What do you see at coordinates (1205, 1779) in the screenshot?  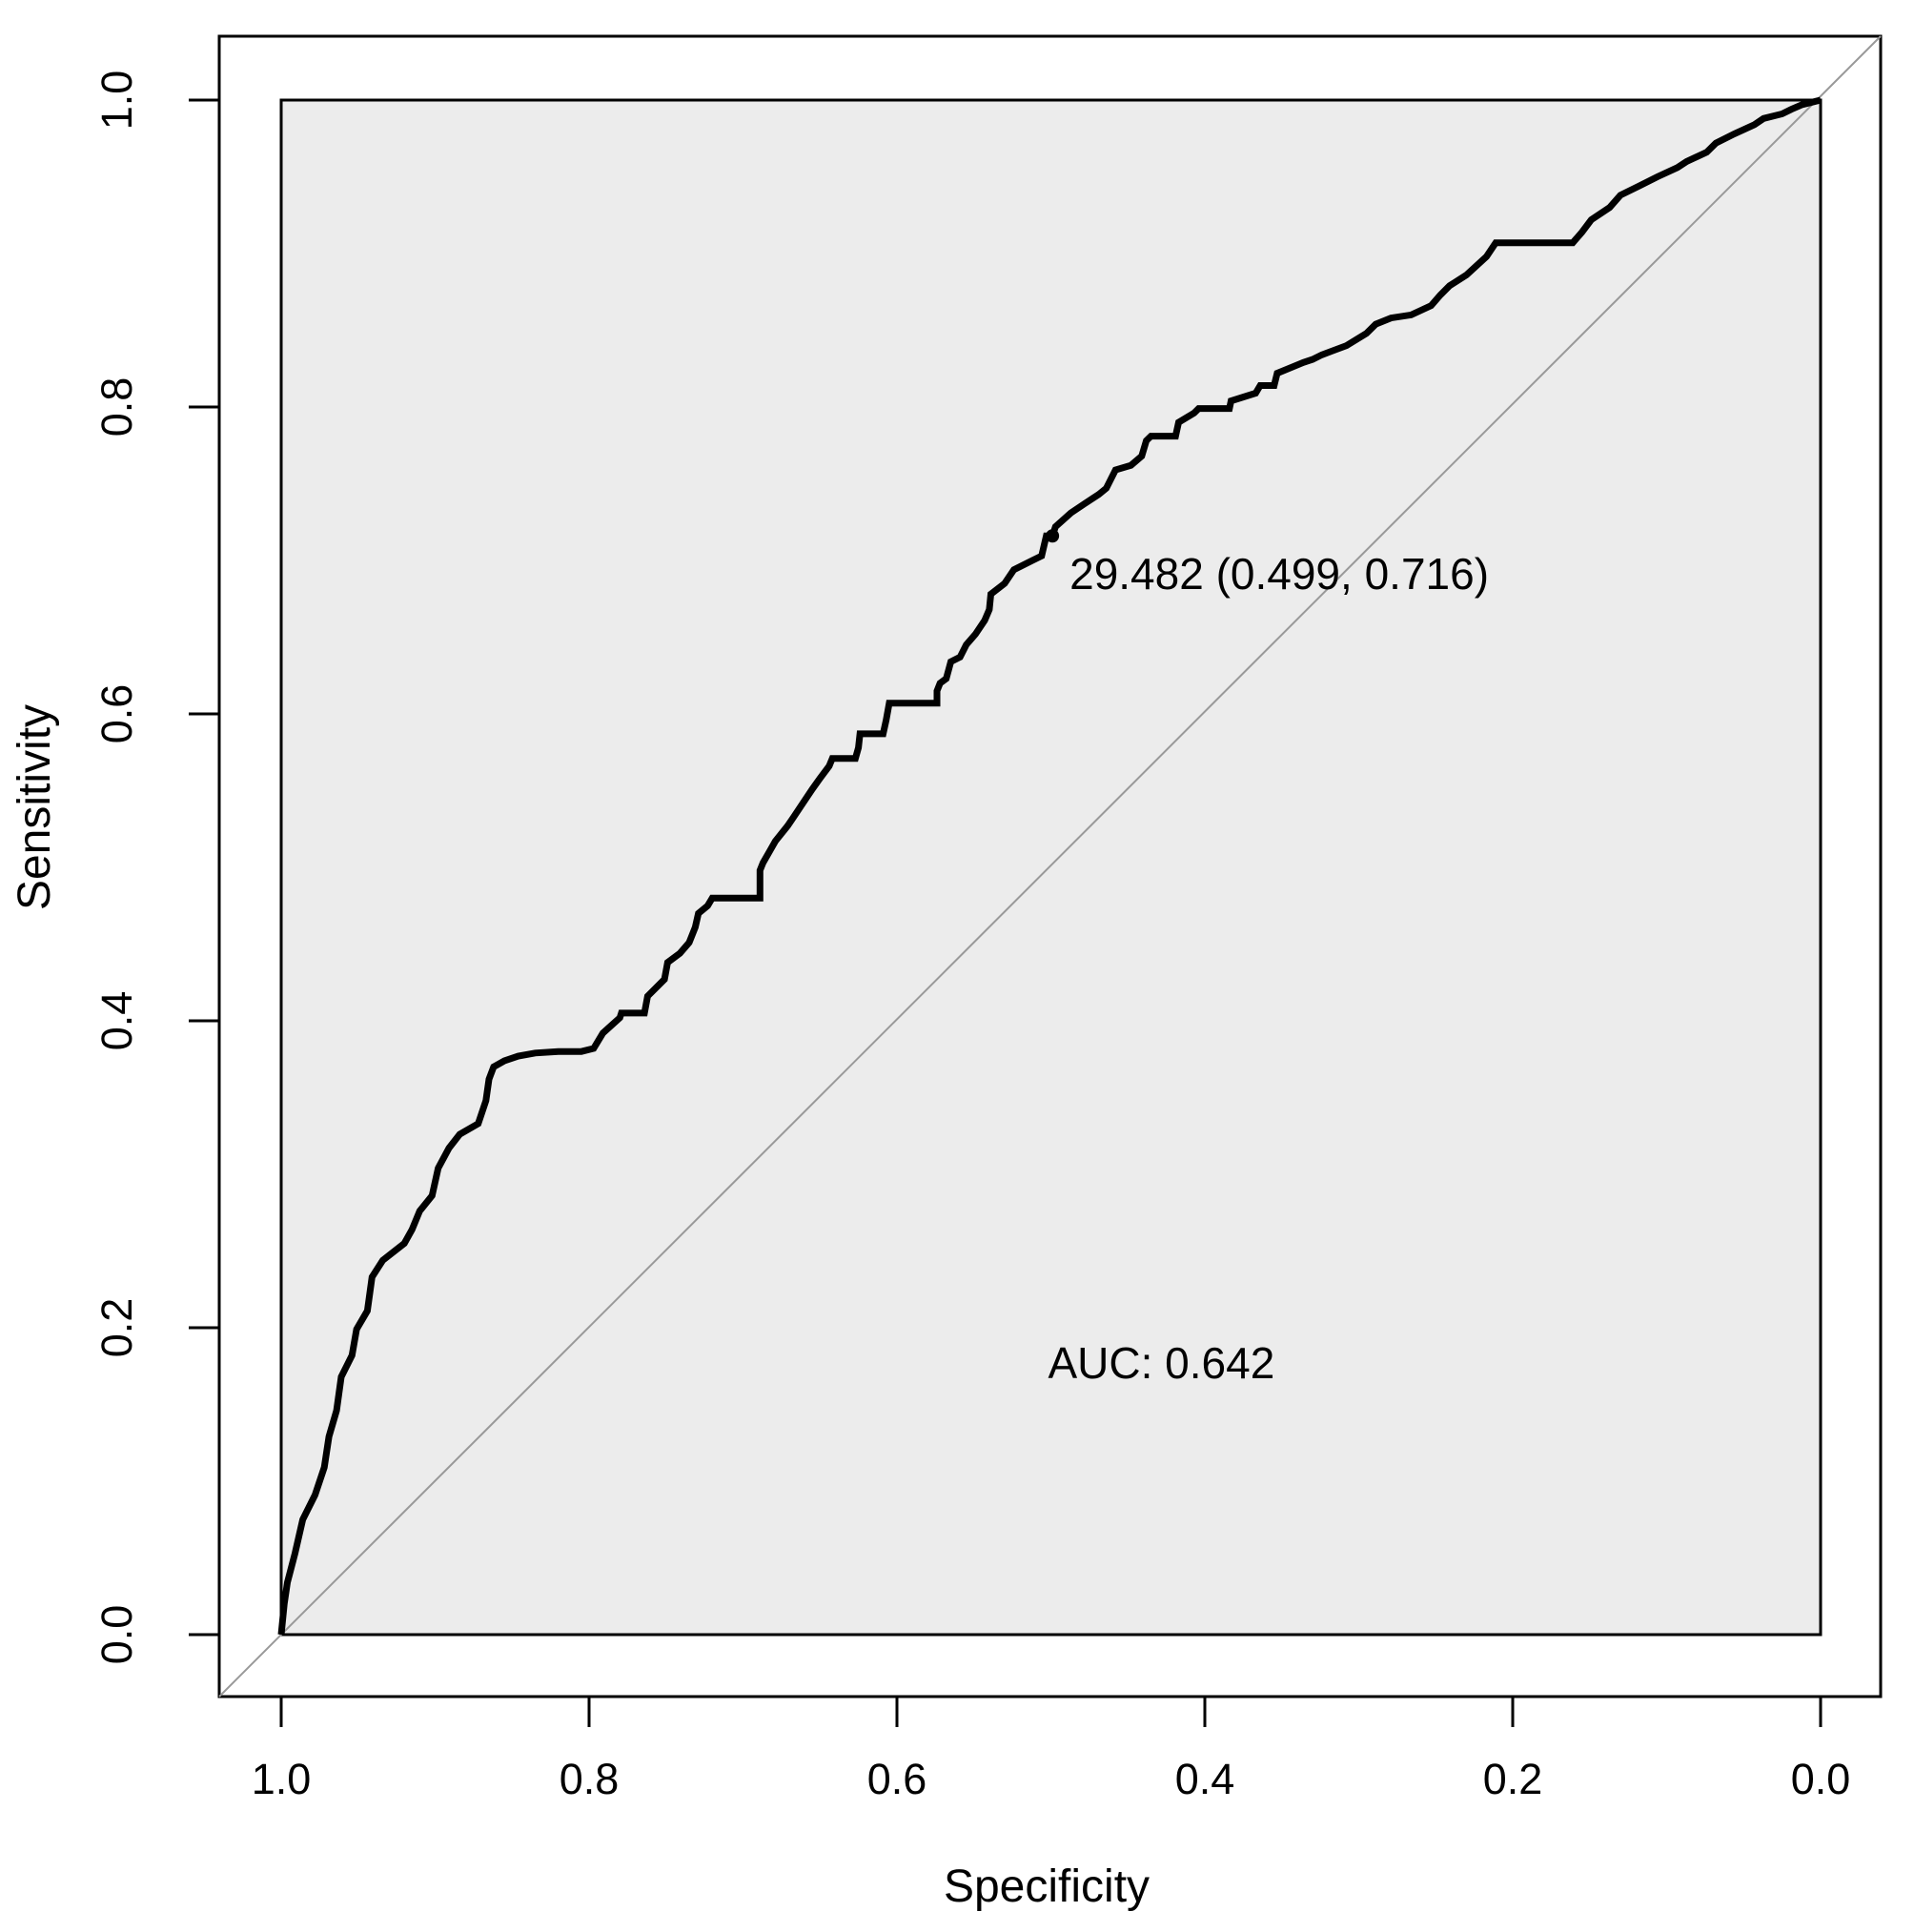 I see `x-tick-label: 0.4` at bounding box center [1205, 1779].